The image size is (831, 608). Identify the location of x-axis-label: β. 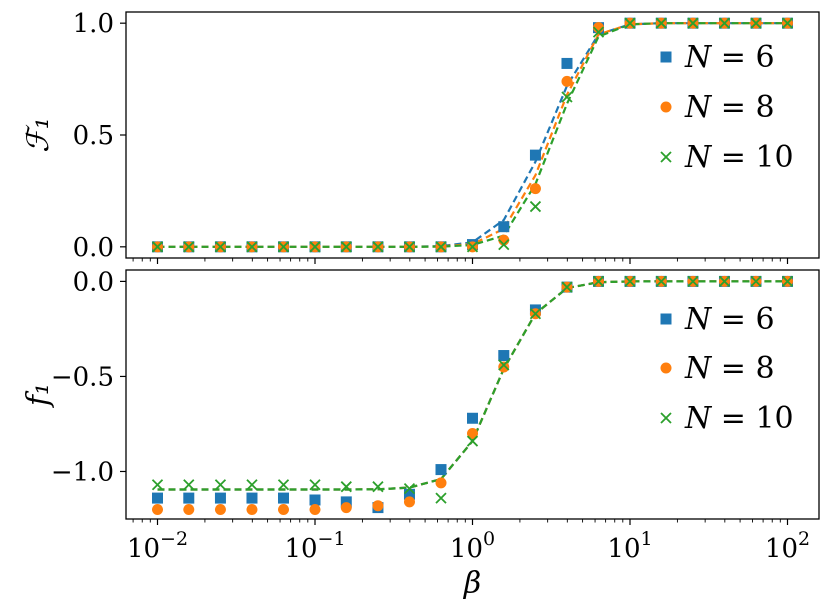
(472, 583).